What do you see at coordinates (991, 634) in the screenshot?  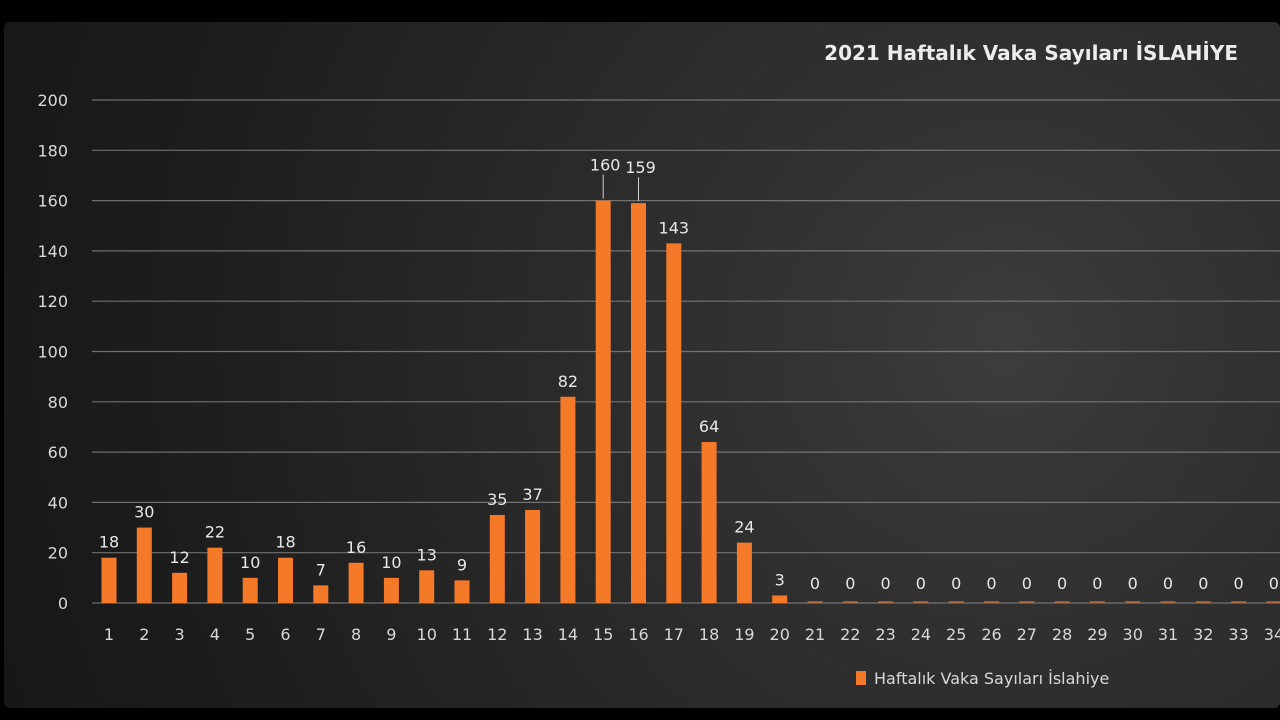 I see `x-tick-label: 26` at bounding box center [991, 634].